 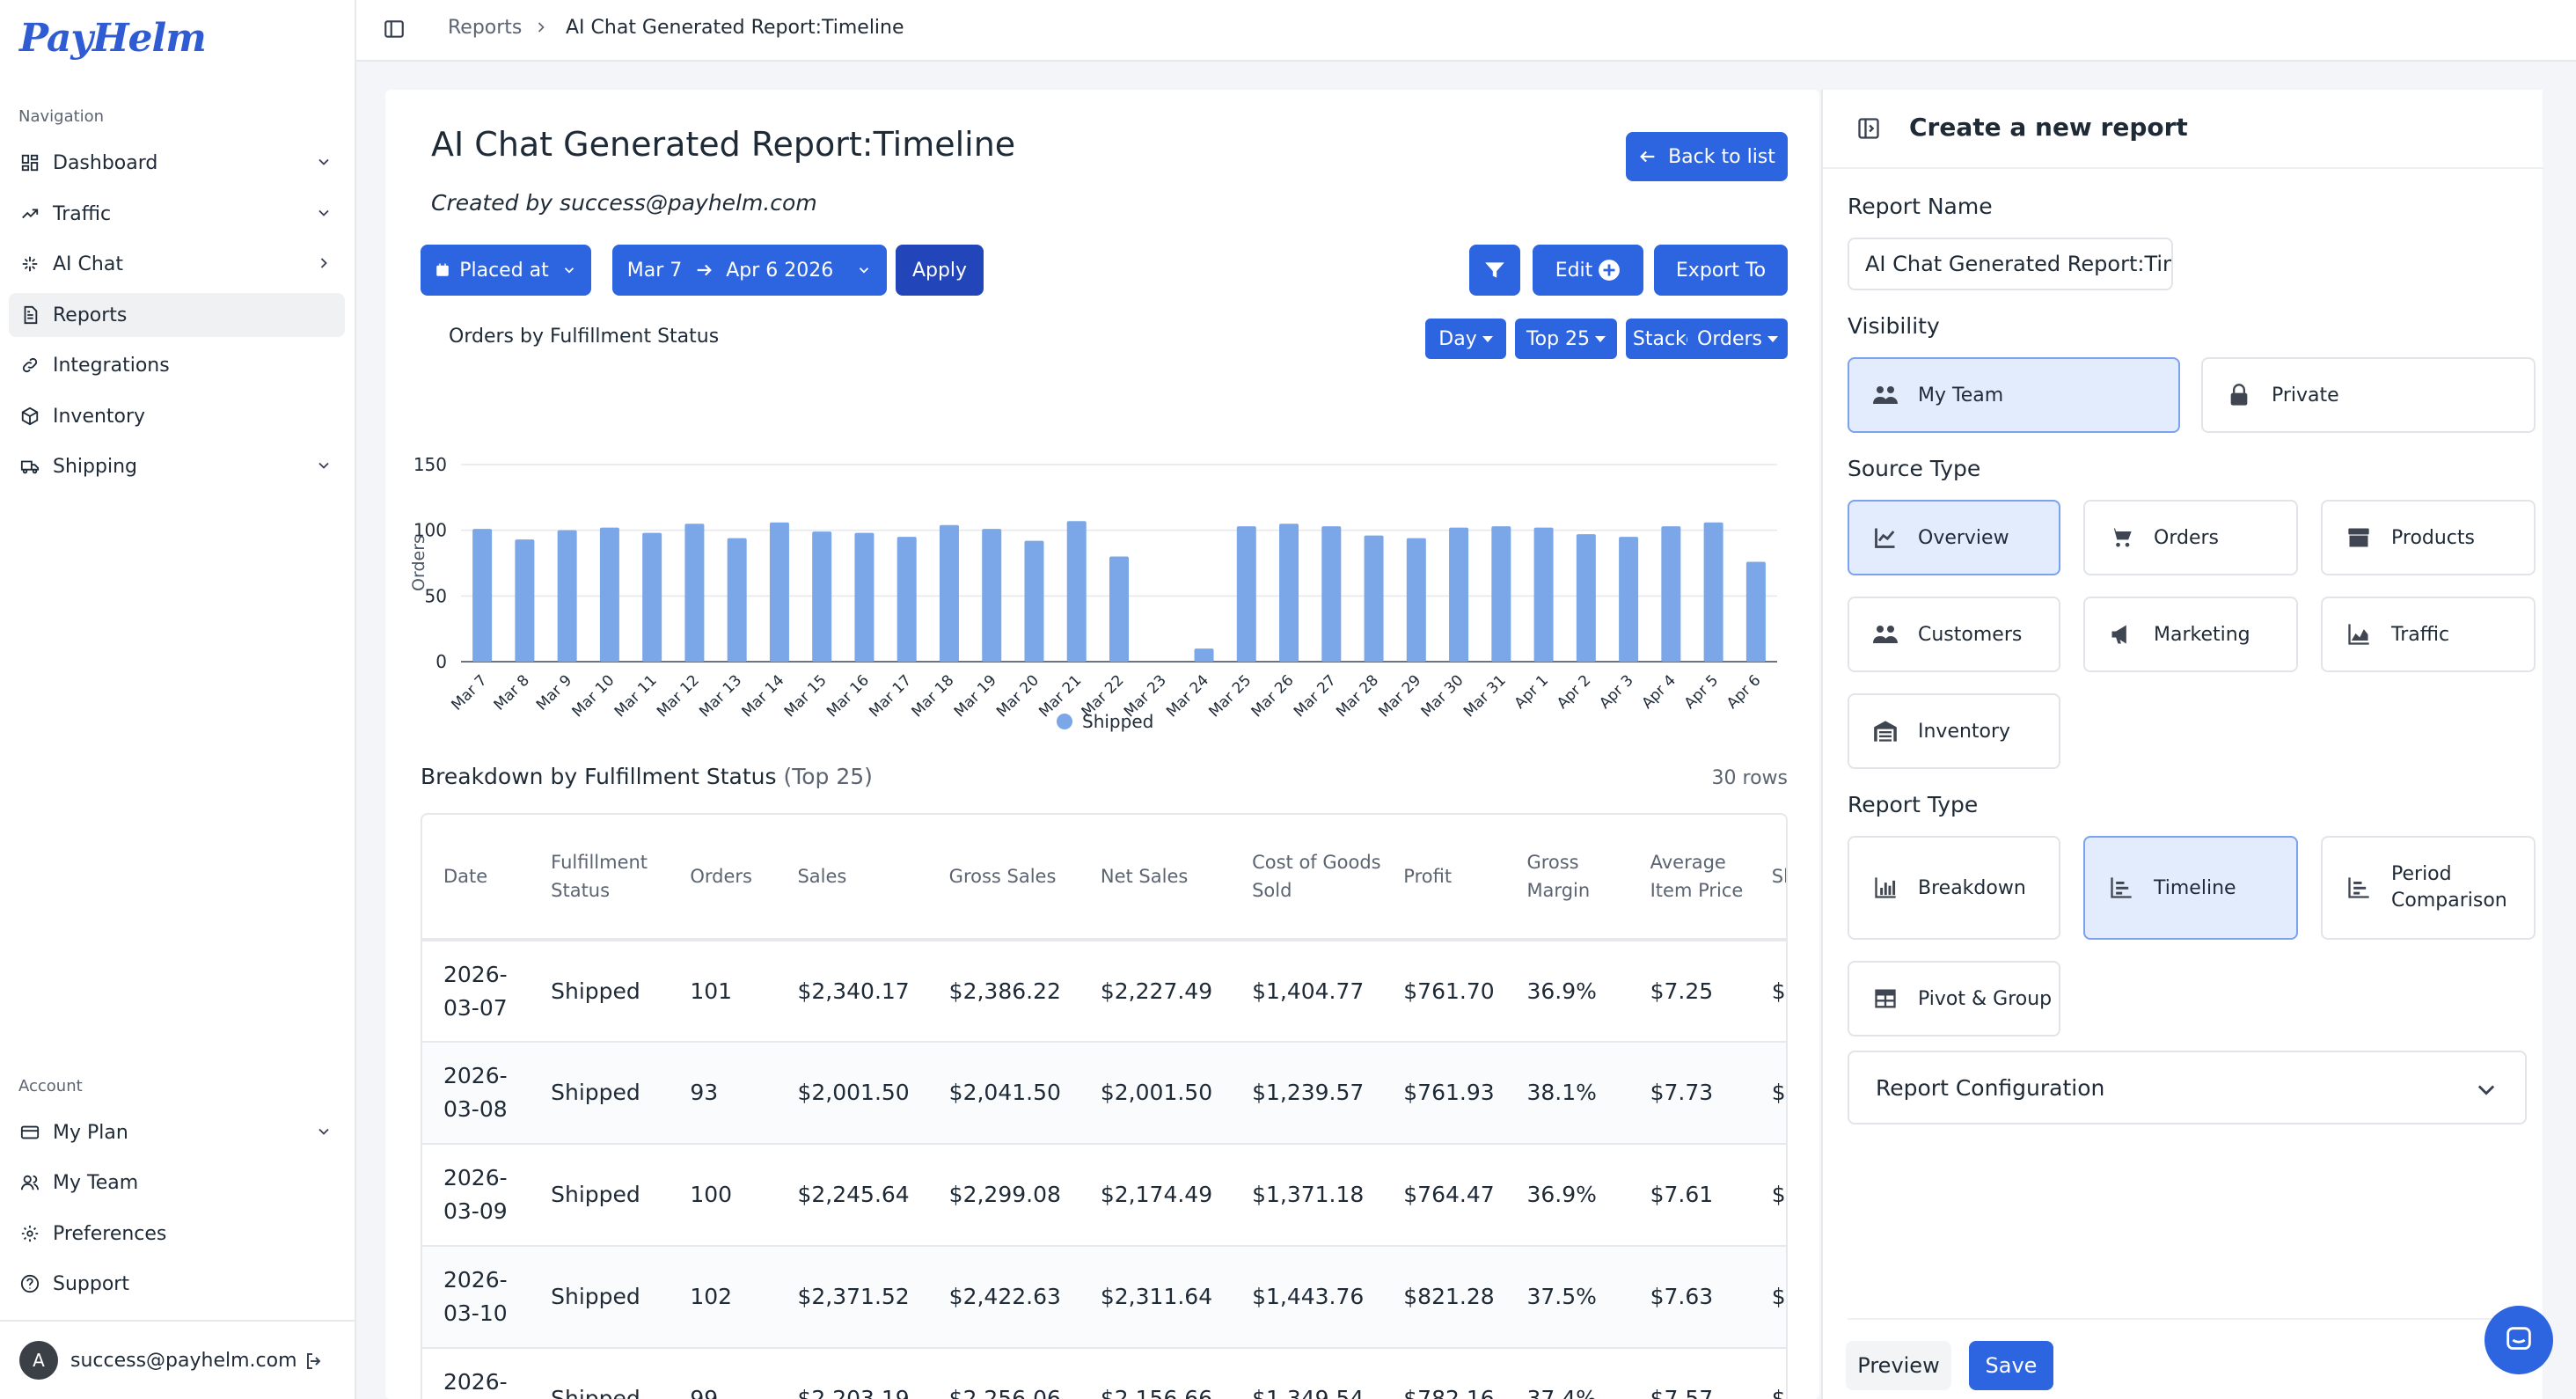 I want to click on source-marketing: Marketing, so click(x=2190, y=635).